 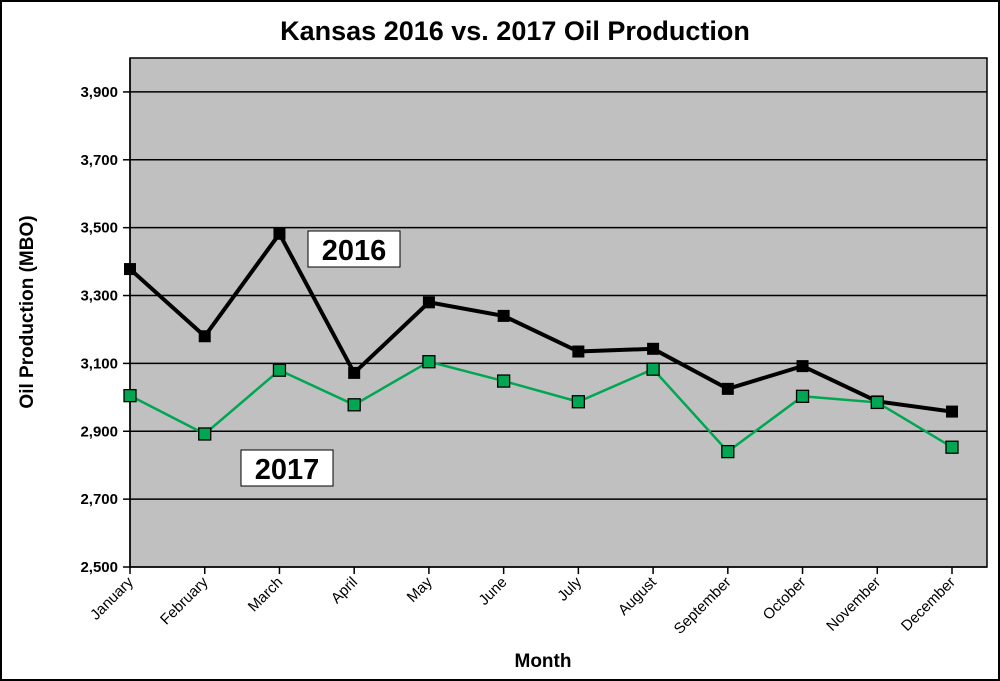 What do you see at coordinates (515, 31) in the screenshot?
I see `chart-title: Kansas 2016 vs. 2017 Oil Production` at bounding box center [515, 31].